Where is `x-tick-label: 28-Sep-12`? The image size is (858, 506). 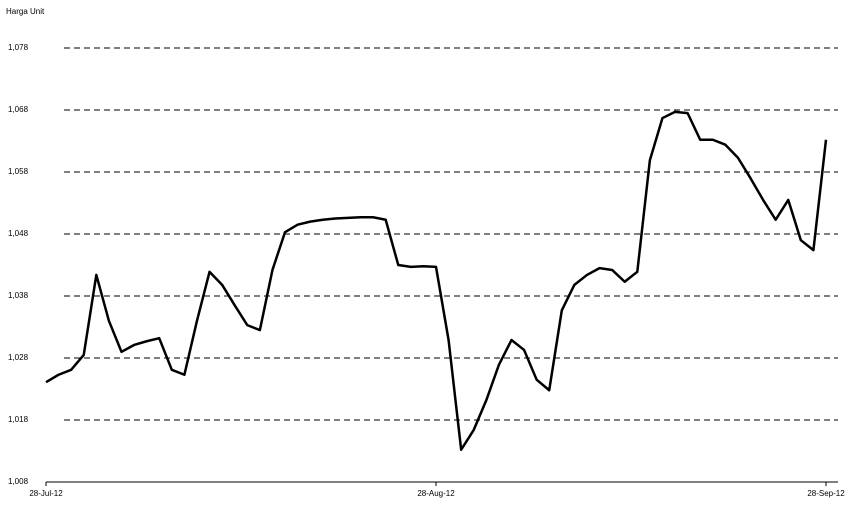 x-tick-label: 28-Sep-12 is located at coordinates (826, 493).